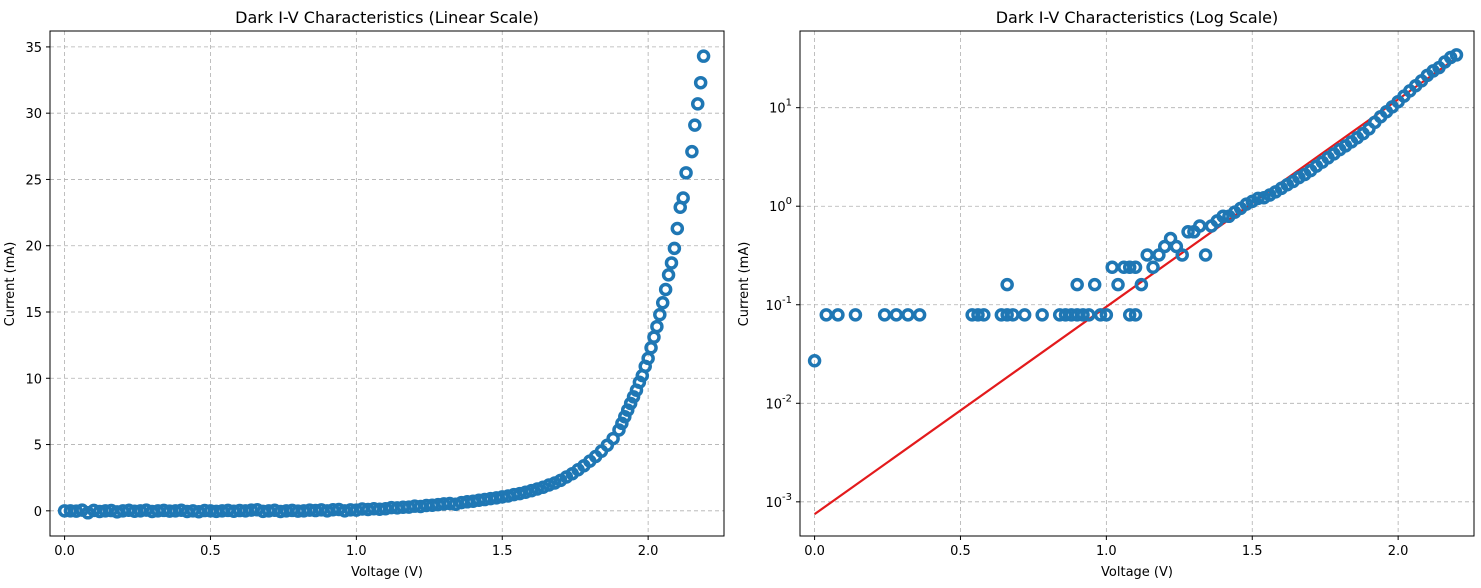 The width and height of the screenshot is (1481, 588). Describe the element at coordinates (33, 114) in the screenshot. I see `linear-y-tick-label: 30` at that location.